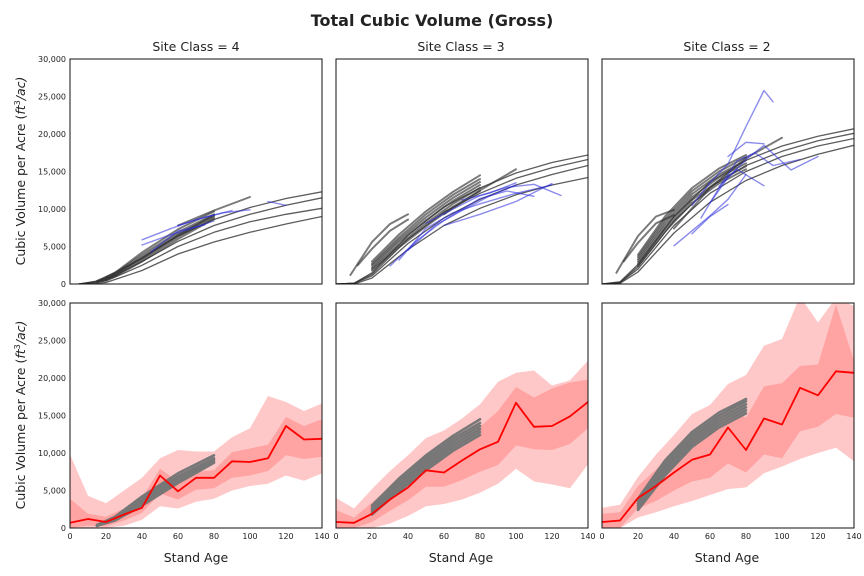 The image size is (864, 576). I want to click on panel-top-left: 0 5,000 10,000 15,000 20,000 25,000 30,000, so click(180, 172).